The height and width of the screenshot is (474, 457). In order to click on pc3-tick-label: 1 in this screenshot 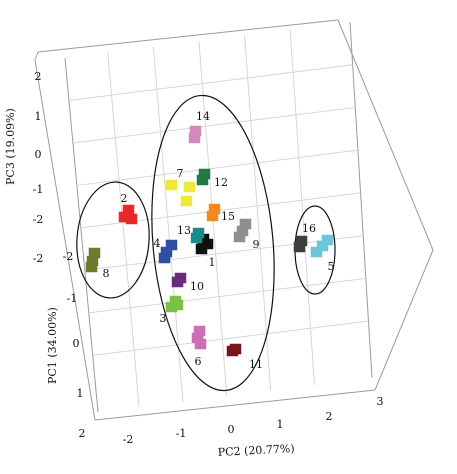, I will do `click(38, 116)`.